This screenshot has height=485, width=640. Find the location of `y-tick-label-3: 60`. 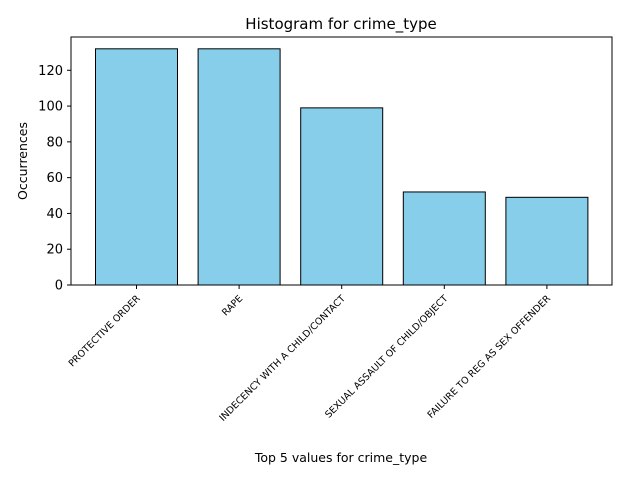

y-tick-label-3: 60 is located at coordinates (54, 178).